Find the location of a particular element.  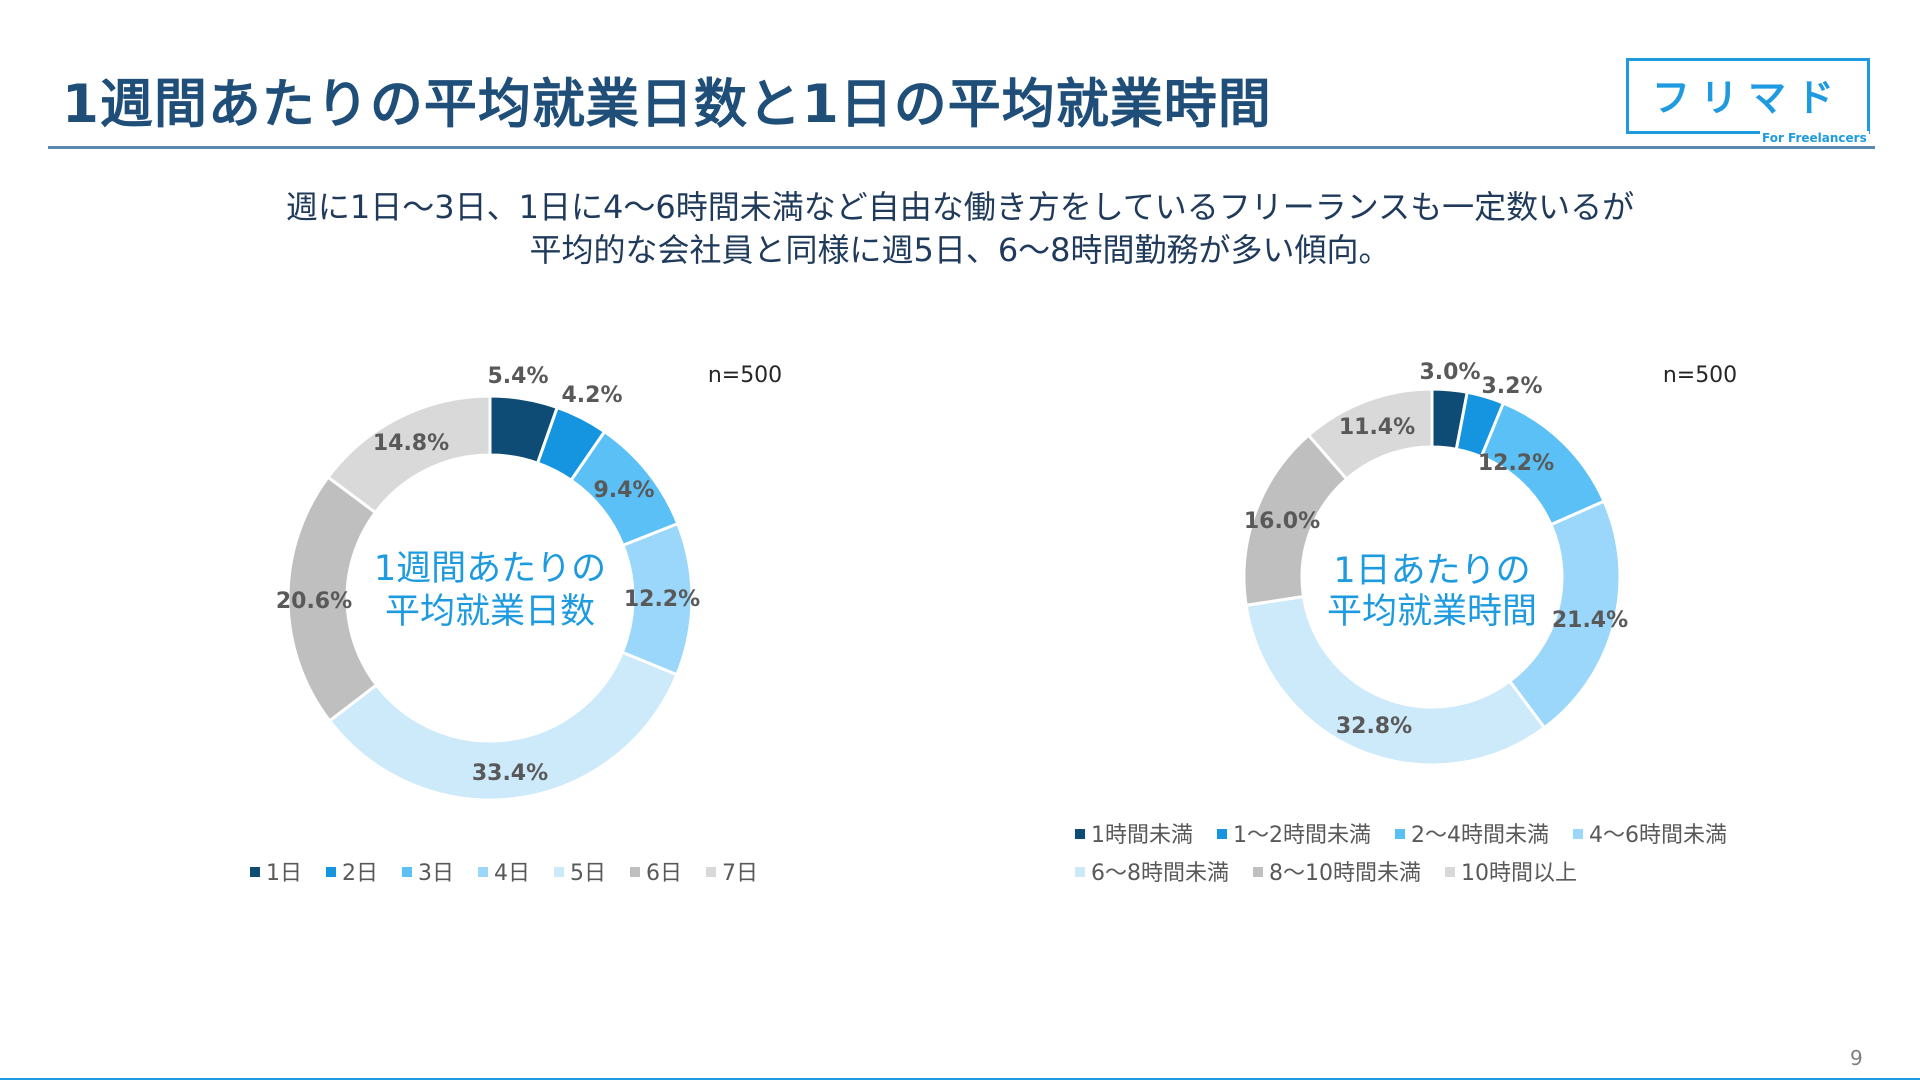

slice-value-label: 5.4% is located at coordinates (517, 376).